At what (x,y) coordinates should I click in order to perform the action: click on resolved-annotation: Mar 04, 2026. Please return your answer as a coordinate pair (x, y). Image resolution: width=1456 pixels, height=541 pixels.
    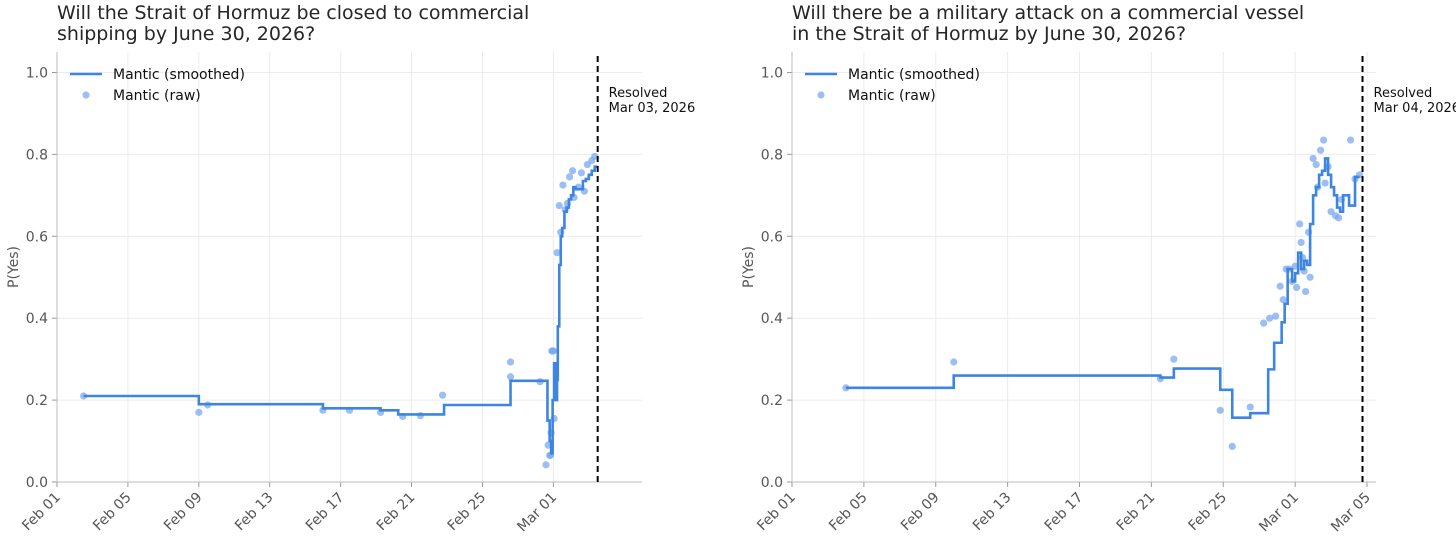
    Looking at the image, I should click on (1415, 108).